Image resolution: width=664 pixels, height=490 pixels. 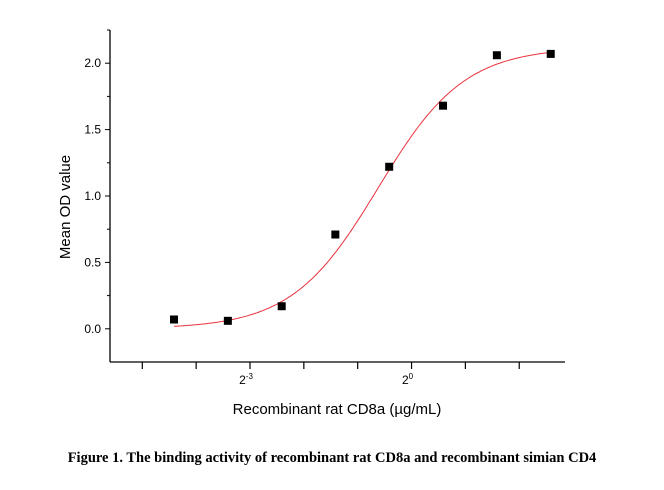 What do you see at coordinates (92, 329) in the screenshot?
I see `y-tick-label: 0.0` at bounding box center [92, 329].